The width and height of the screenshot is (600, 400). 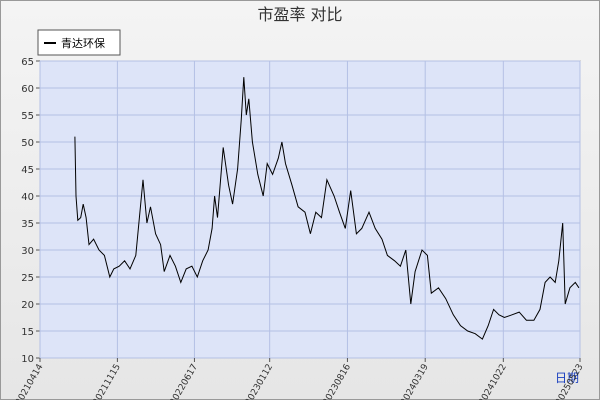 I want to click on legend-label: 青达环保, so click(x=83, y=43).